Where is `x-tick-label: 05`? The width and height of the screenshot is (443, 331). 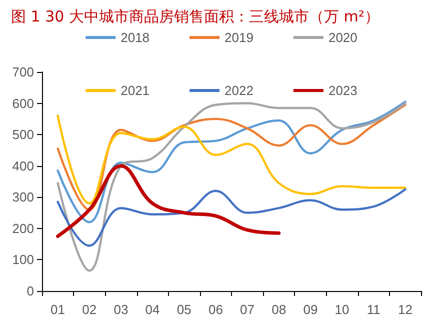
x-tick-label: 05 is located at coordinates (184, 309).